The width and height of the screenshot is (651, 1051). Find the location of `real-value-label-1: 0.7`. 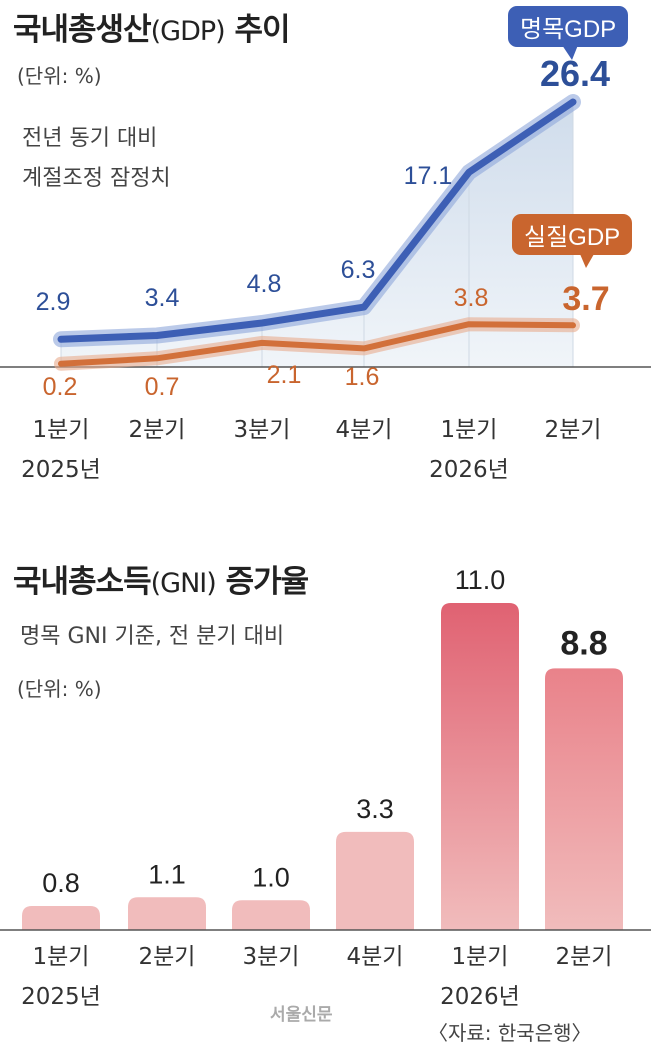

real-value-label-1: 0.7 is located at coordinates (162, 387).